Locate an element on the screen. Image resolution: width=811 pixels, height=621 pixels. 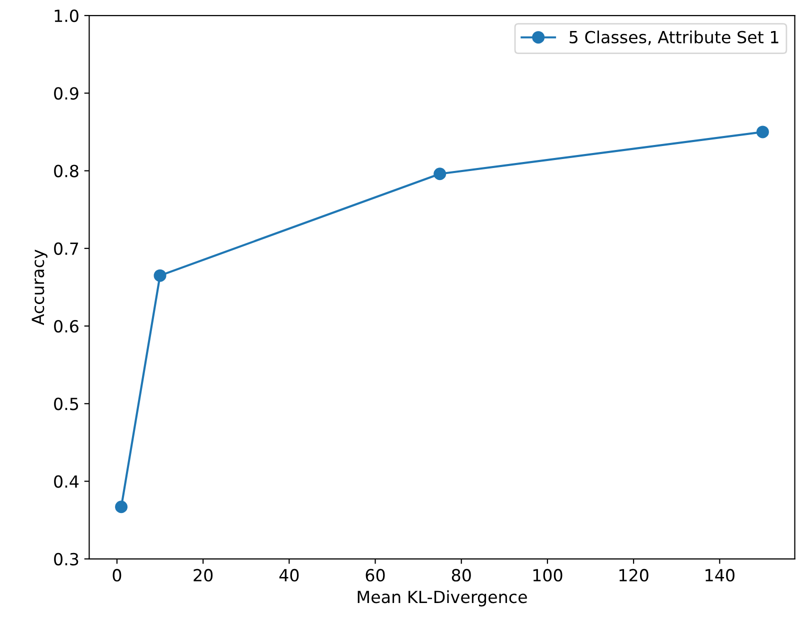
y-tick-label: 0.6 is located at coordinates (66, 326).